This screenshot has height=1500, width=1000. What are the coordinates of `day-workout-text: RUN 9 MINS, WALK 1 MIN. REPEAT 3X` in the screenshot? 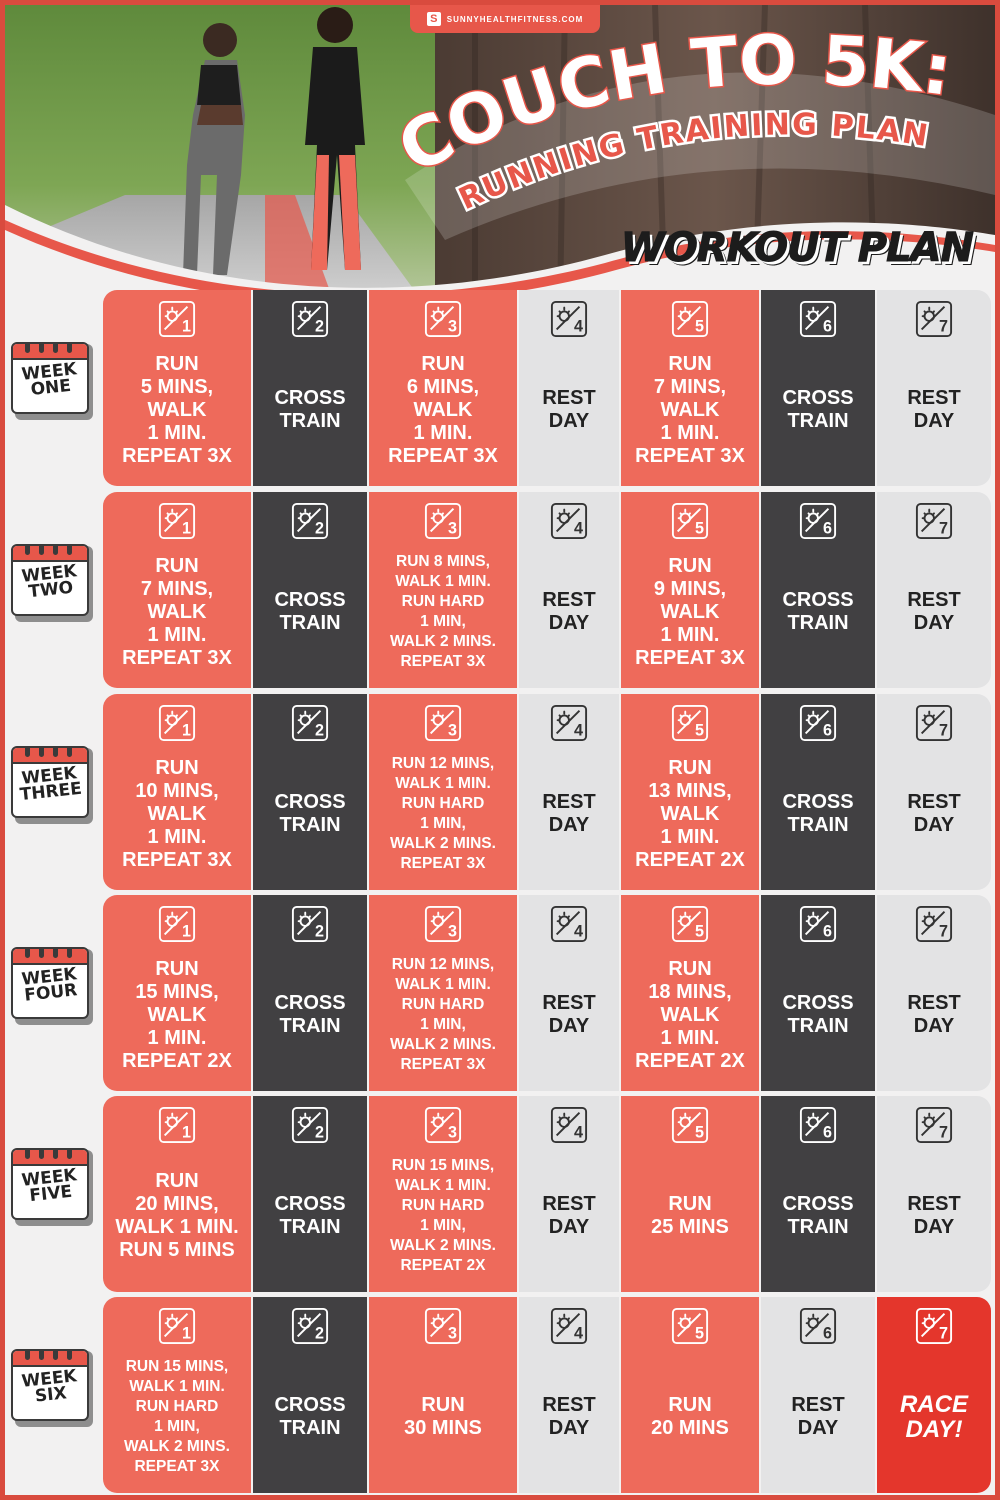 It's located at (690, 611).